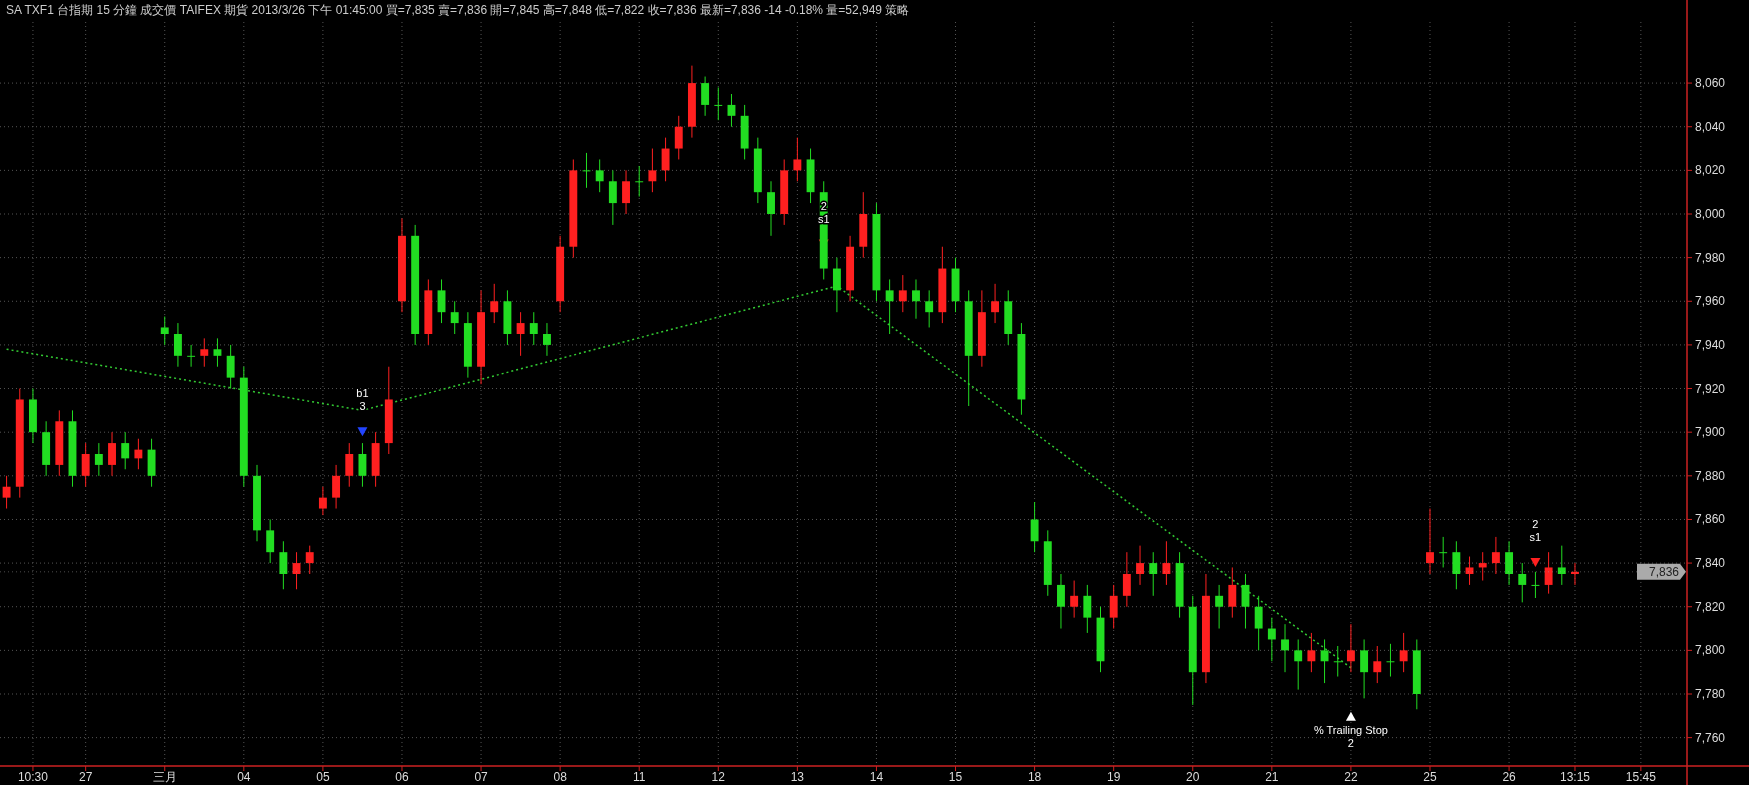 The height and width of the screenshot is (785, 1749). I want to click on x-tick-label: 15, so click(955, 777).